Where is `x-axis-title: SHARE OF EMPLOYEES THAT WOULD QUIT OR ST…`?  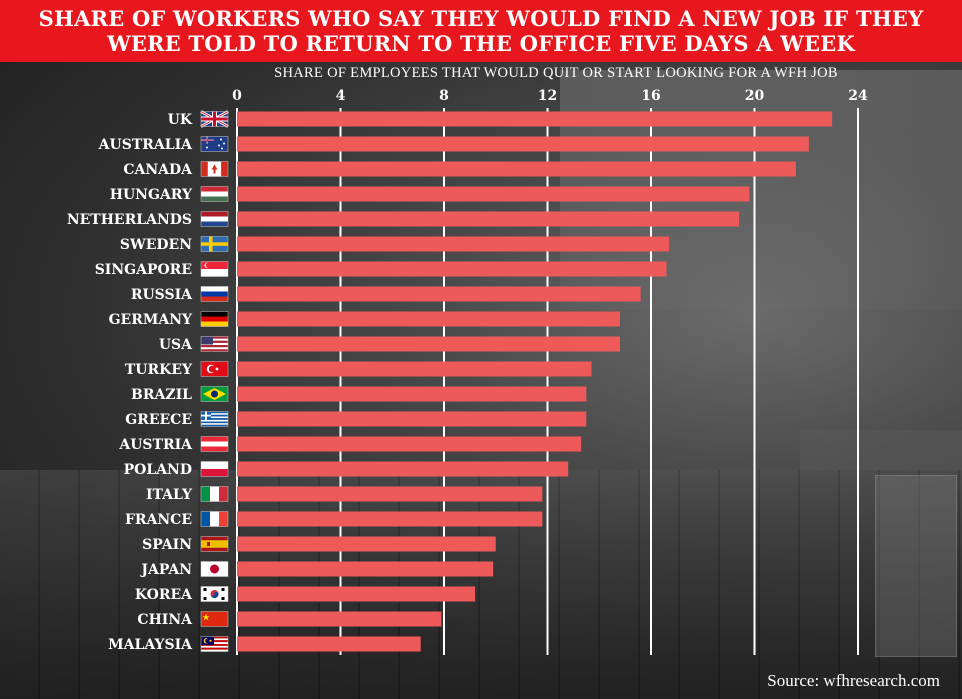 x-axis-title: SHARE OF EMPLOYEES THAT WOULD QUIT OR ST… is located at coordinates (556, 73).